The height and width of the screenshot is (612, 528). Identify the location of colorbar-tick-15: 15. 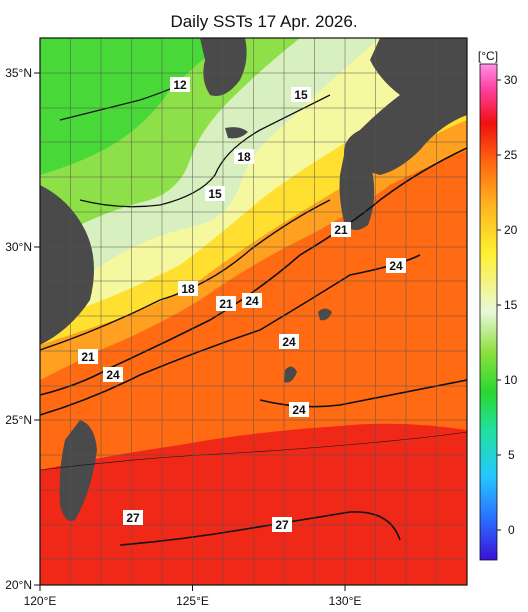
(511, 305).